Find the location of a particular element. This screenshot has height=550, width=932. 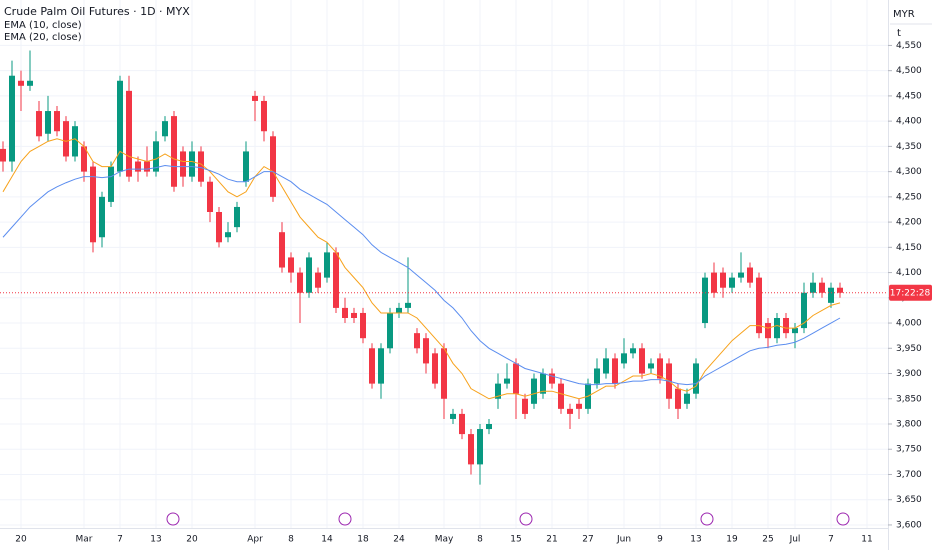

y-tick-label: 3,900 is located at coordinates (909, 374).